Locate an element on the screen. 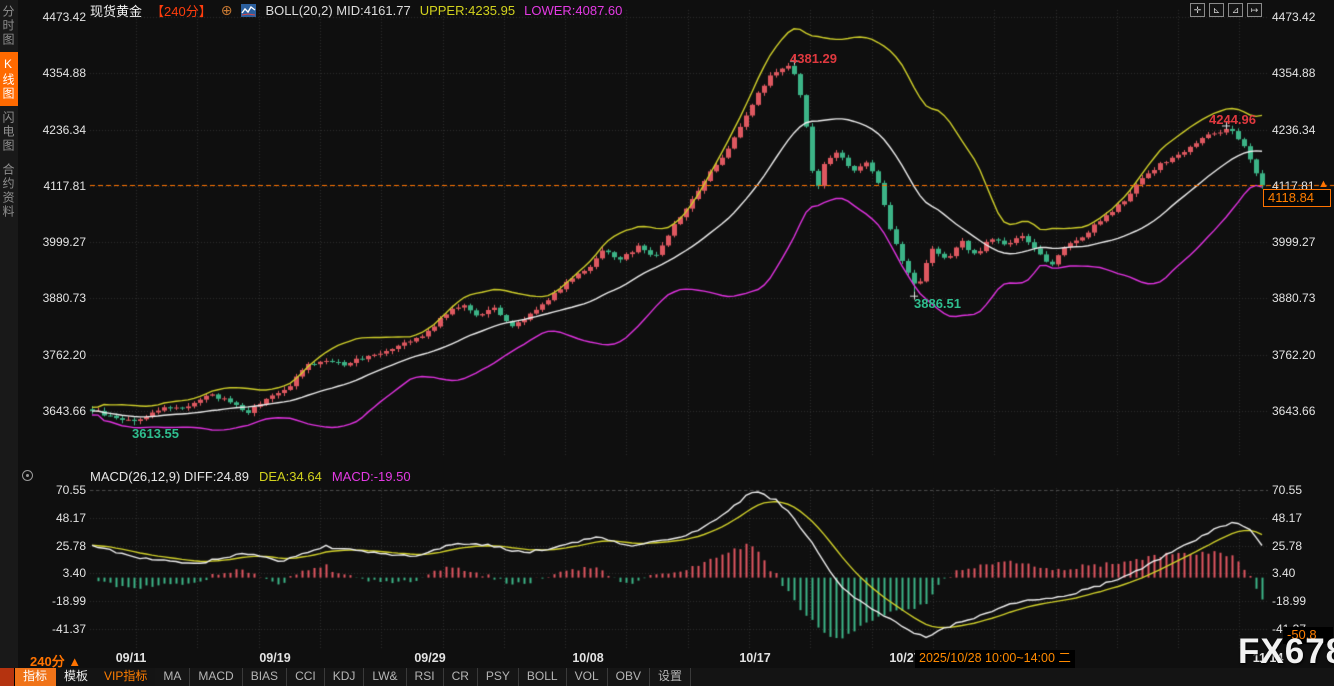 Image resolution: width=1334 pixels, height=686 pixels. toolbar-item-MACD: MACD is located at coordinates (216, 677).